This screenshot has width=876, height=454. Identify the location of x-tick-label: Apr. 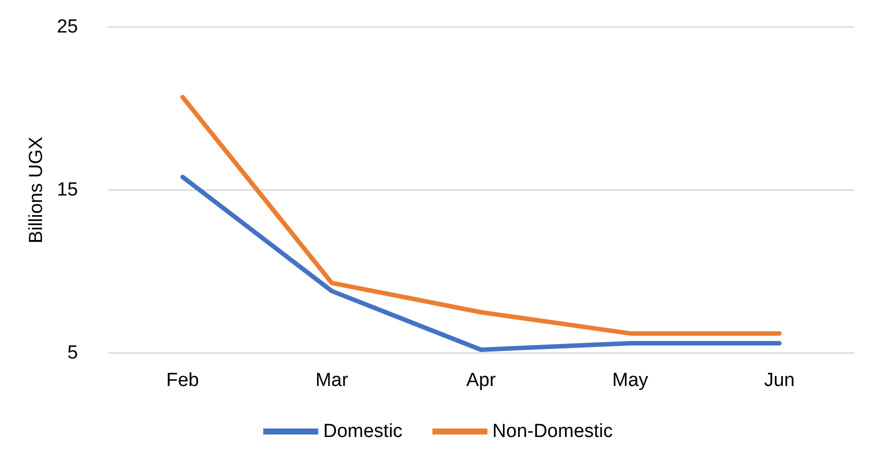
(481, 380).